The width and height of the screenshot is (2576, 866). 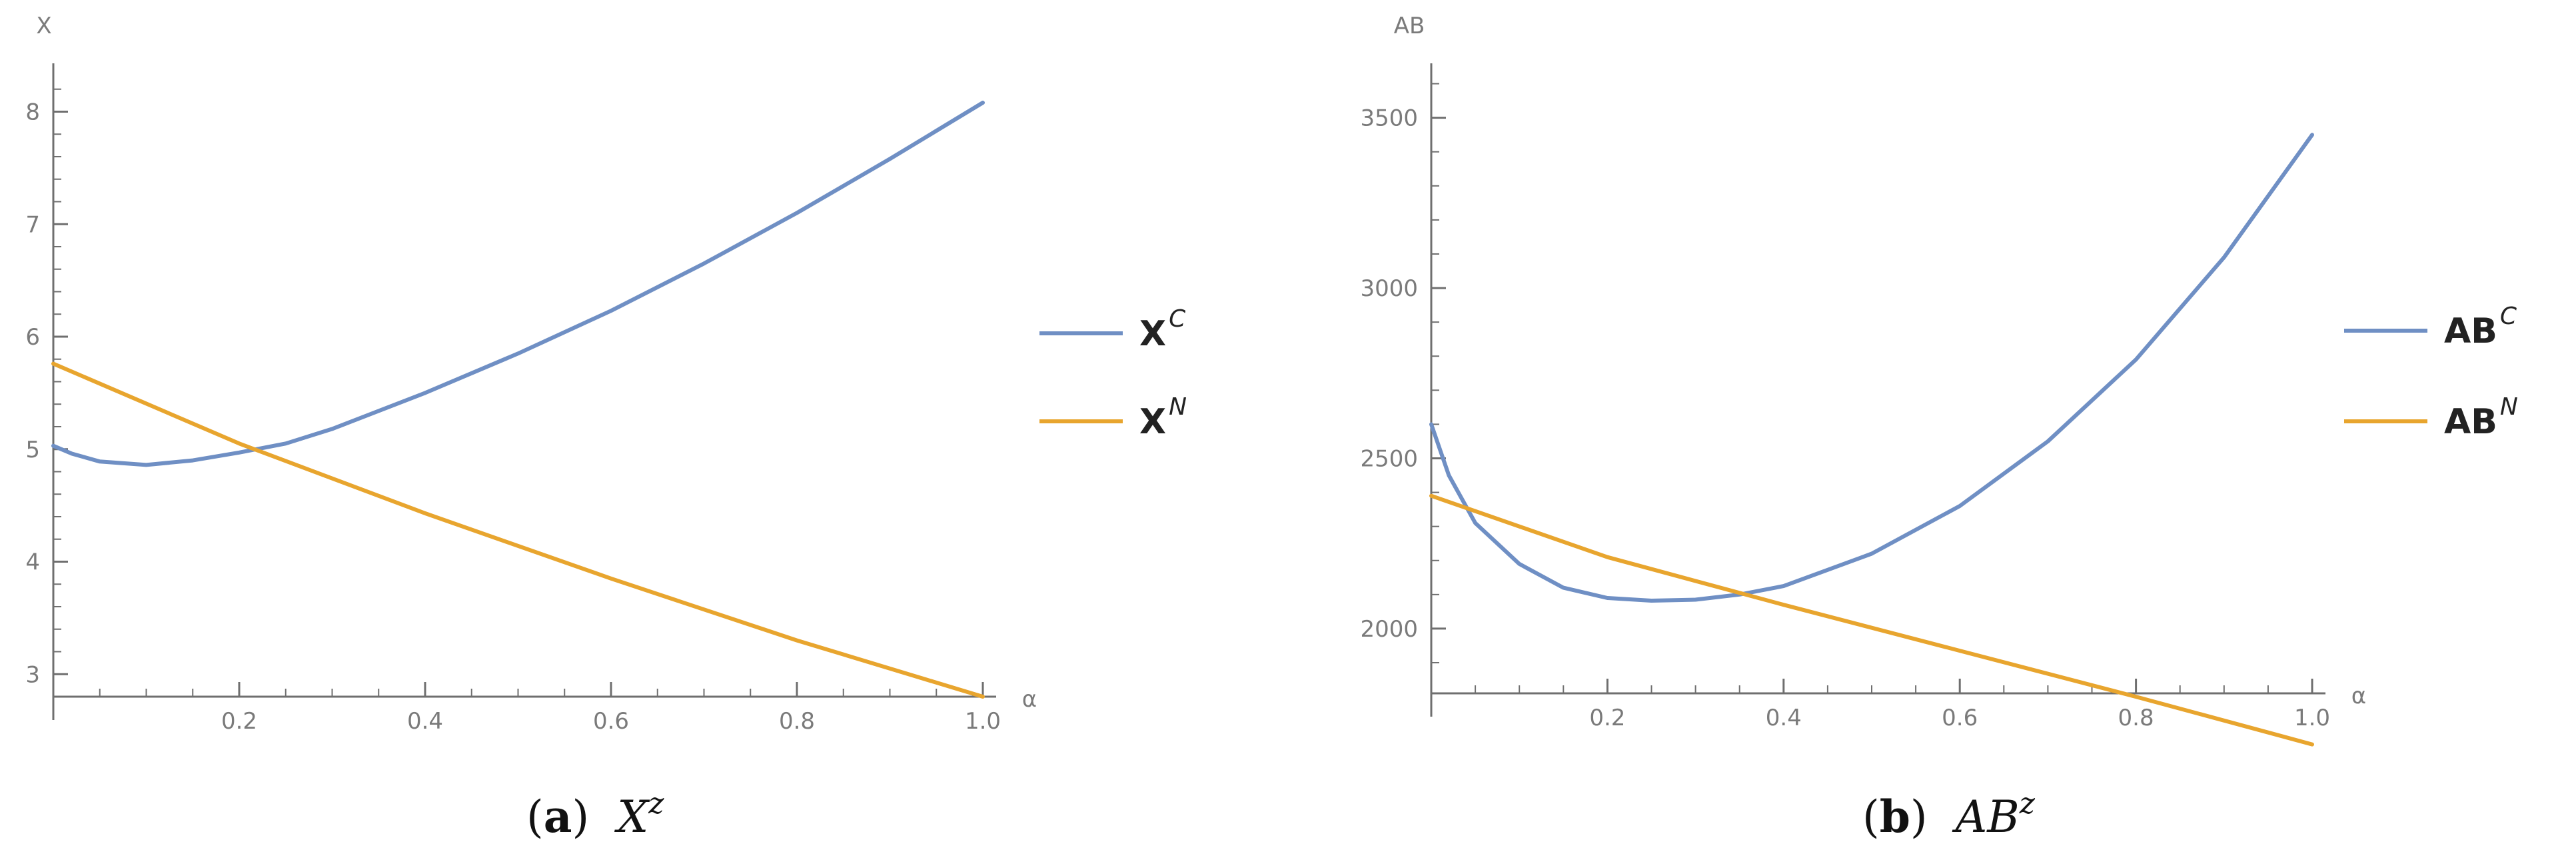 What do you see at coordinates (1389, 629) in the screenshot?
I see `y-tick-label: 2000` at bounding box center [1389, 629].